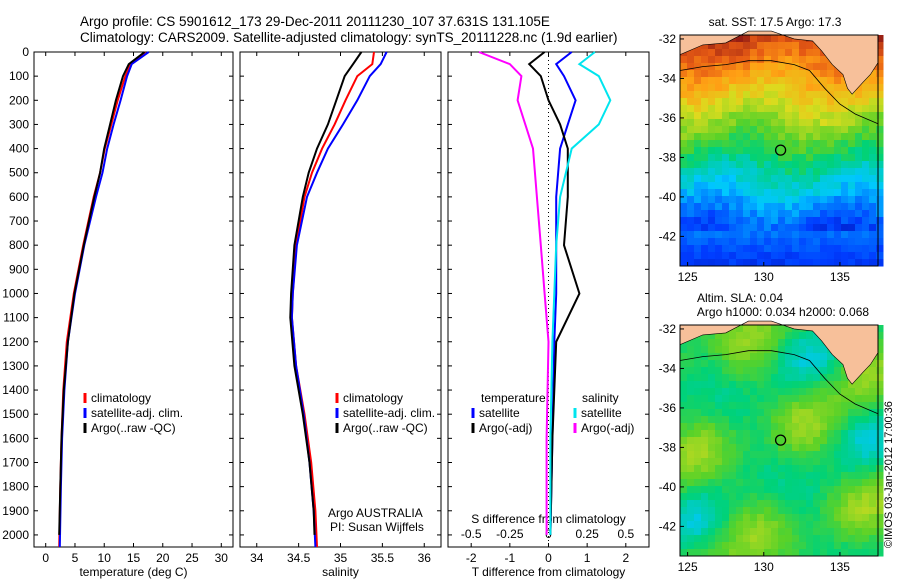  Describe the element at coordinates (75, 558) in the screenshot. I see `x-tick-label: 5` at that location.